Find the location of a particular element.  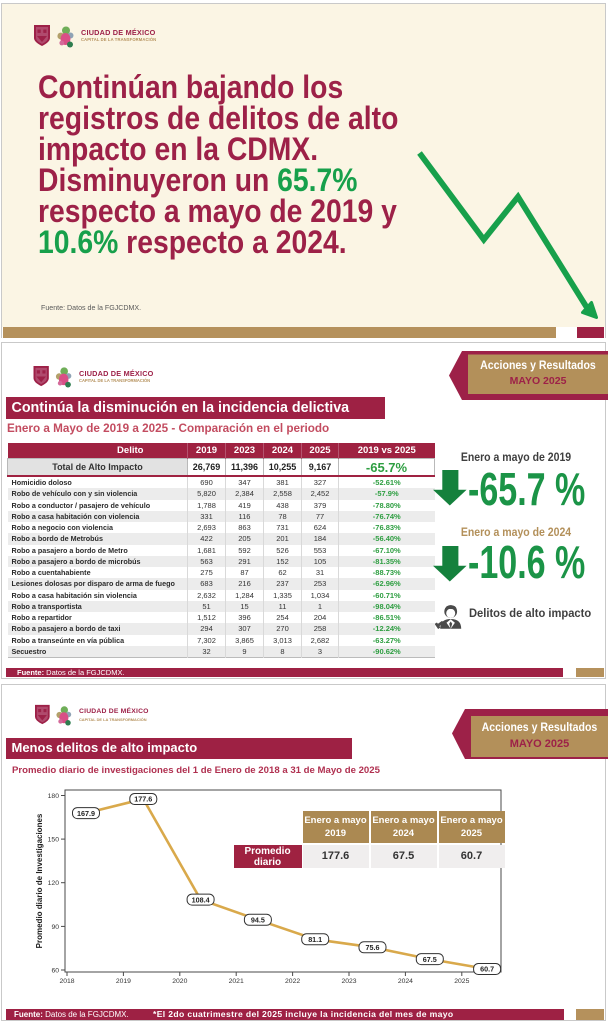

svg-text: 2020 is located at coordinates (179, 981).